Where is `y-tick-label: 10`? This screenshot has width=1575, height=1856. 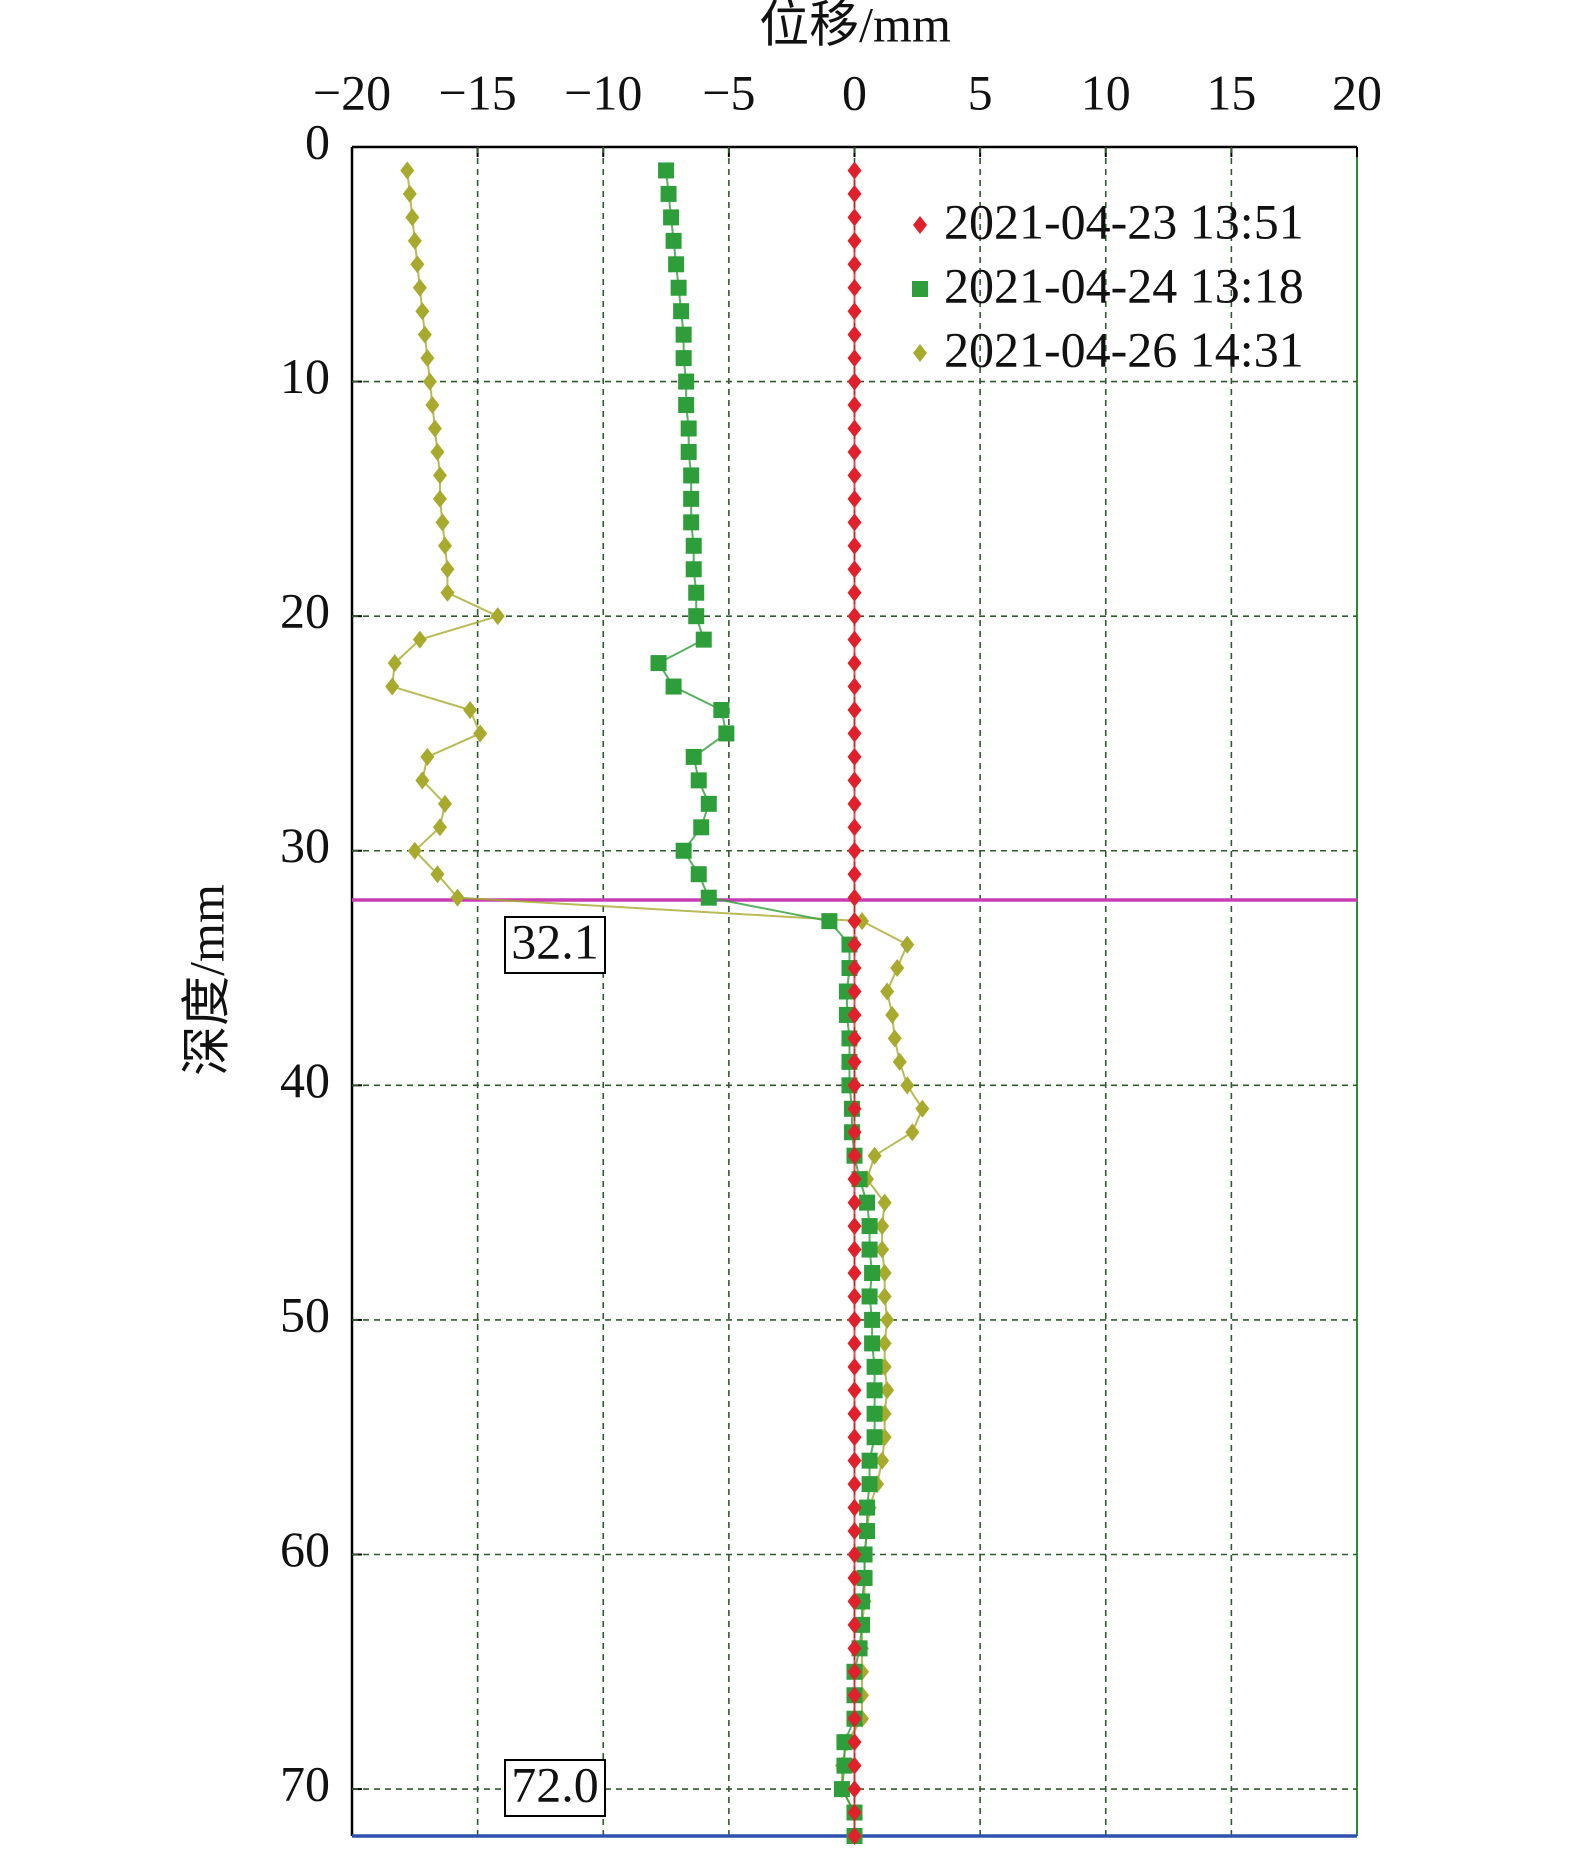
y-tick-label: 10 is located at coordinates (305, 376).